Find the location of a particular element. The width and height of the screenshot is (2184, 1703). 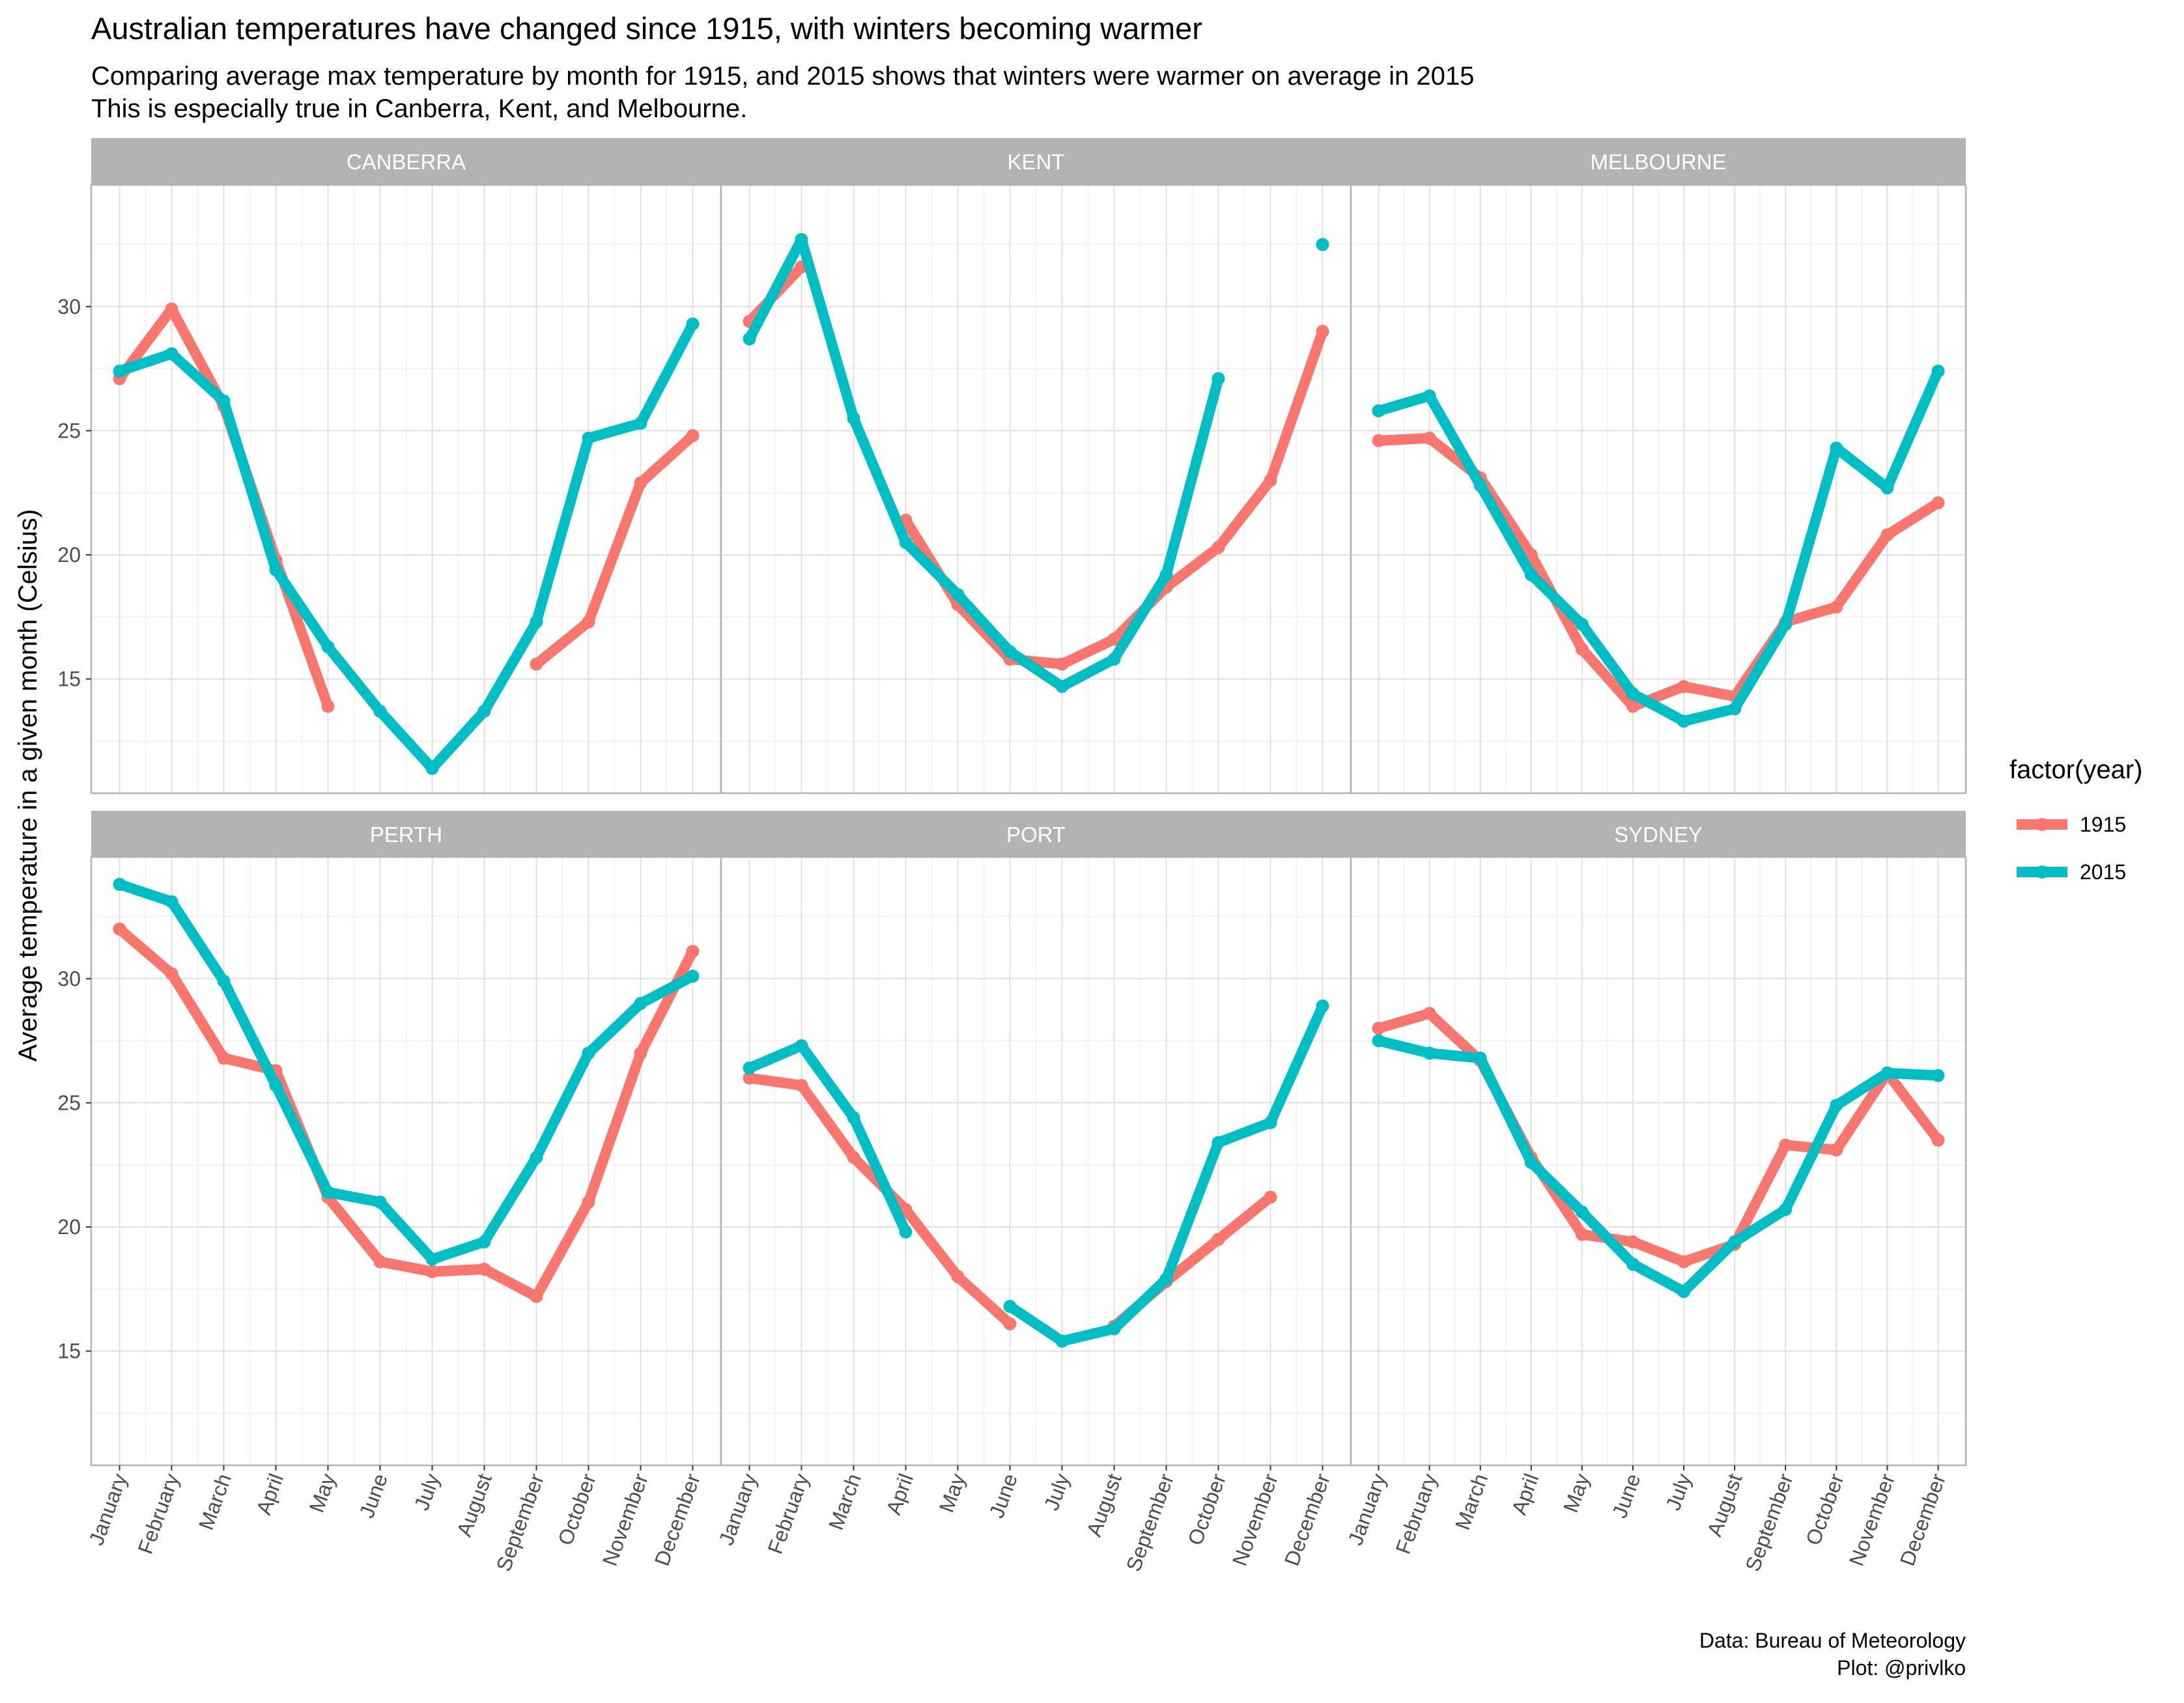

facet-strip-label-port: PORT is located at coordinates (1036, 835).